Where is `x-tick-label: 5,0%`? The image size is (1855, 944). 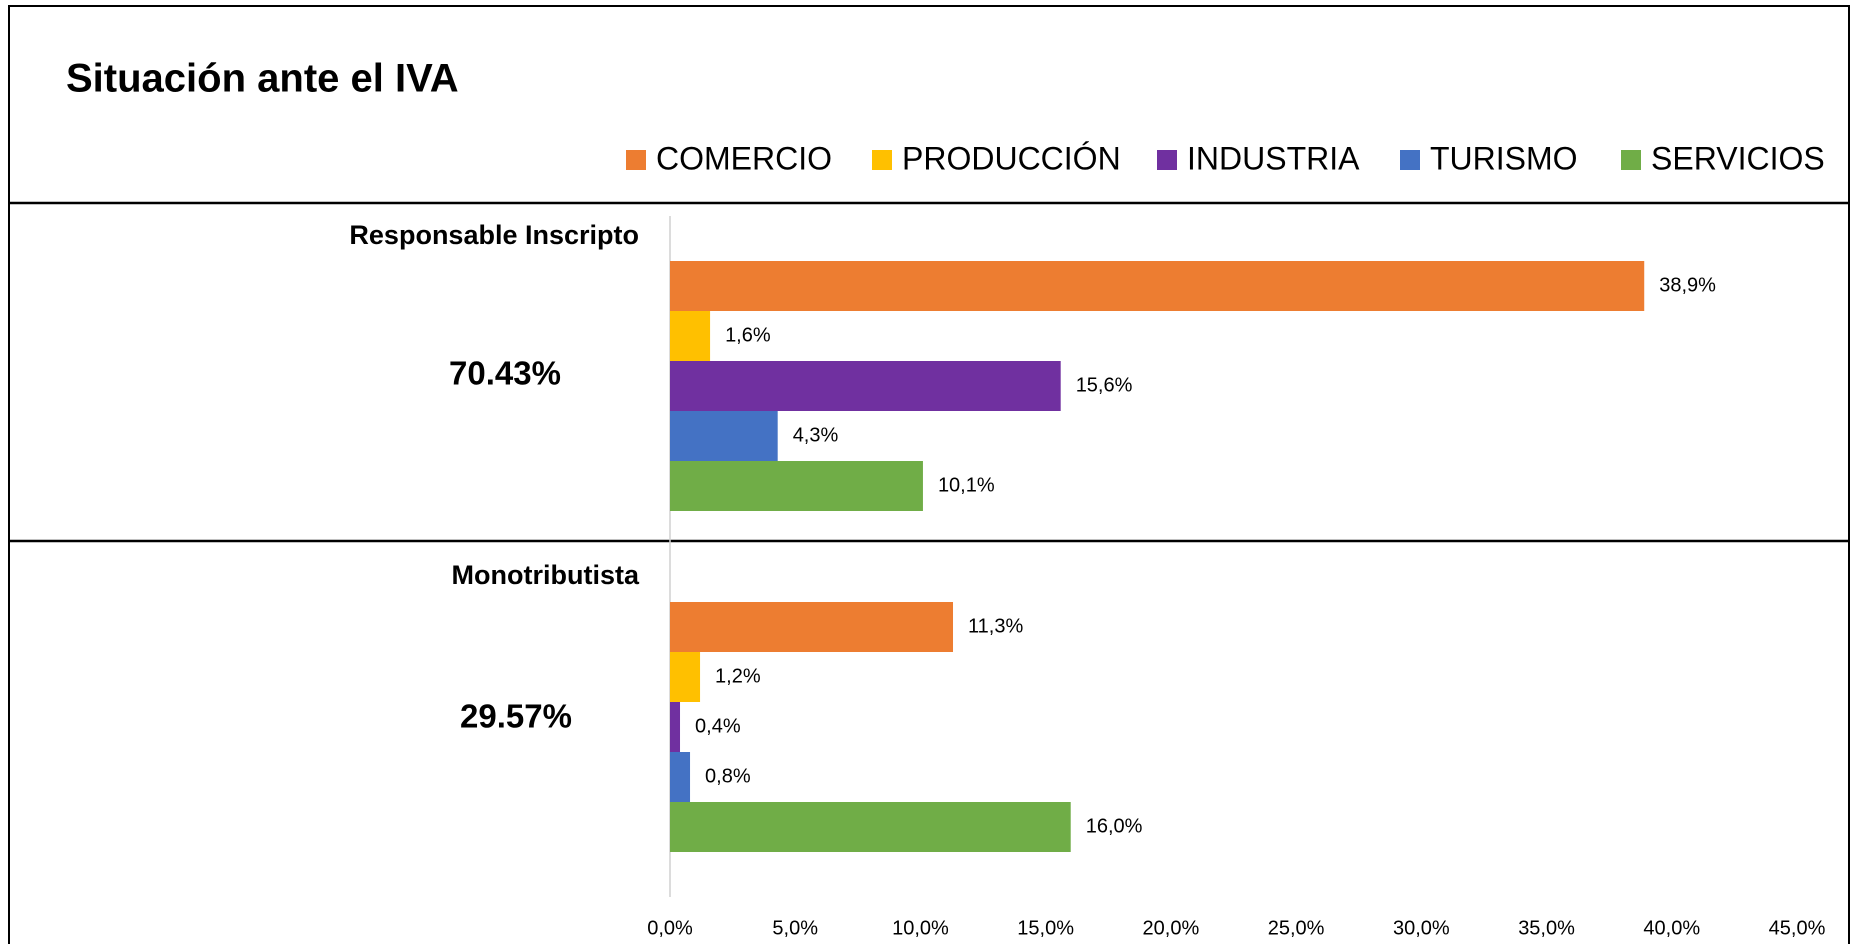 x-tick-label: 5,0% is located at coordinates (795, 928).